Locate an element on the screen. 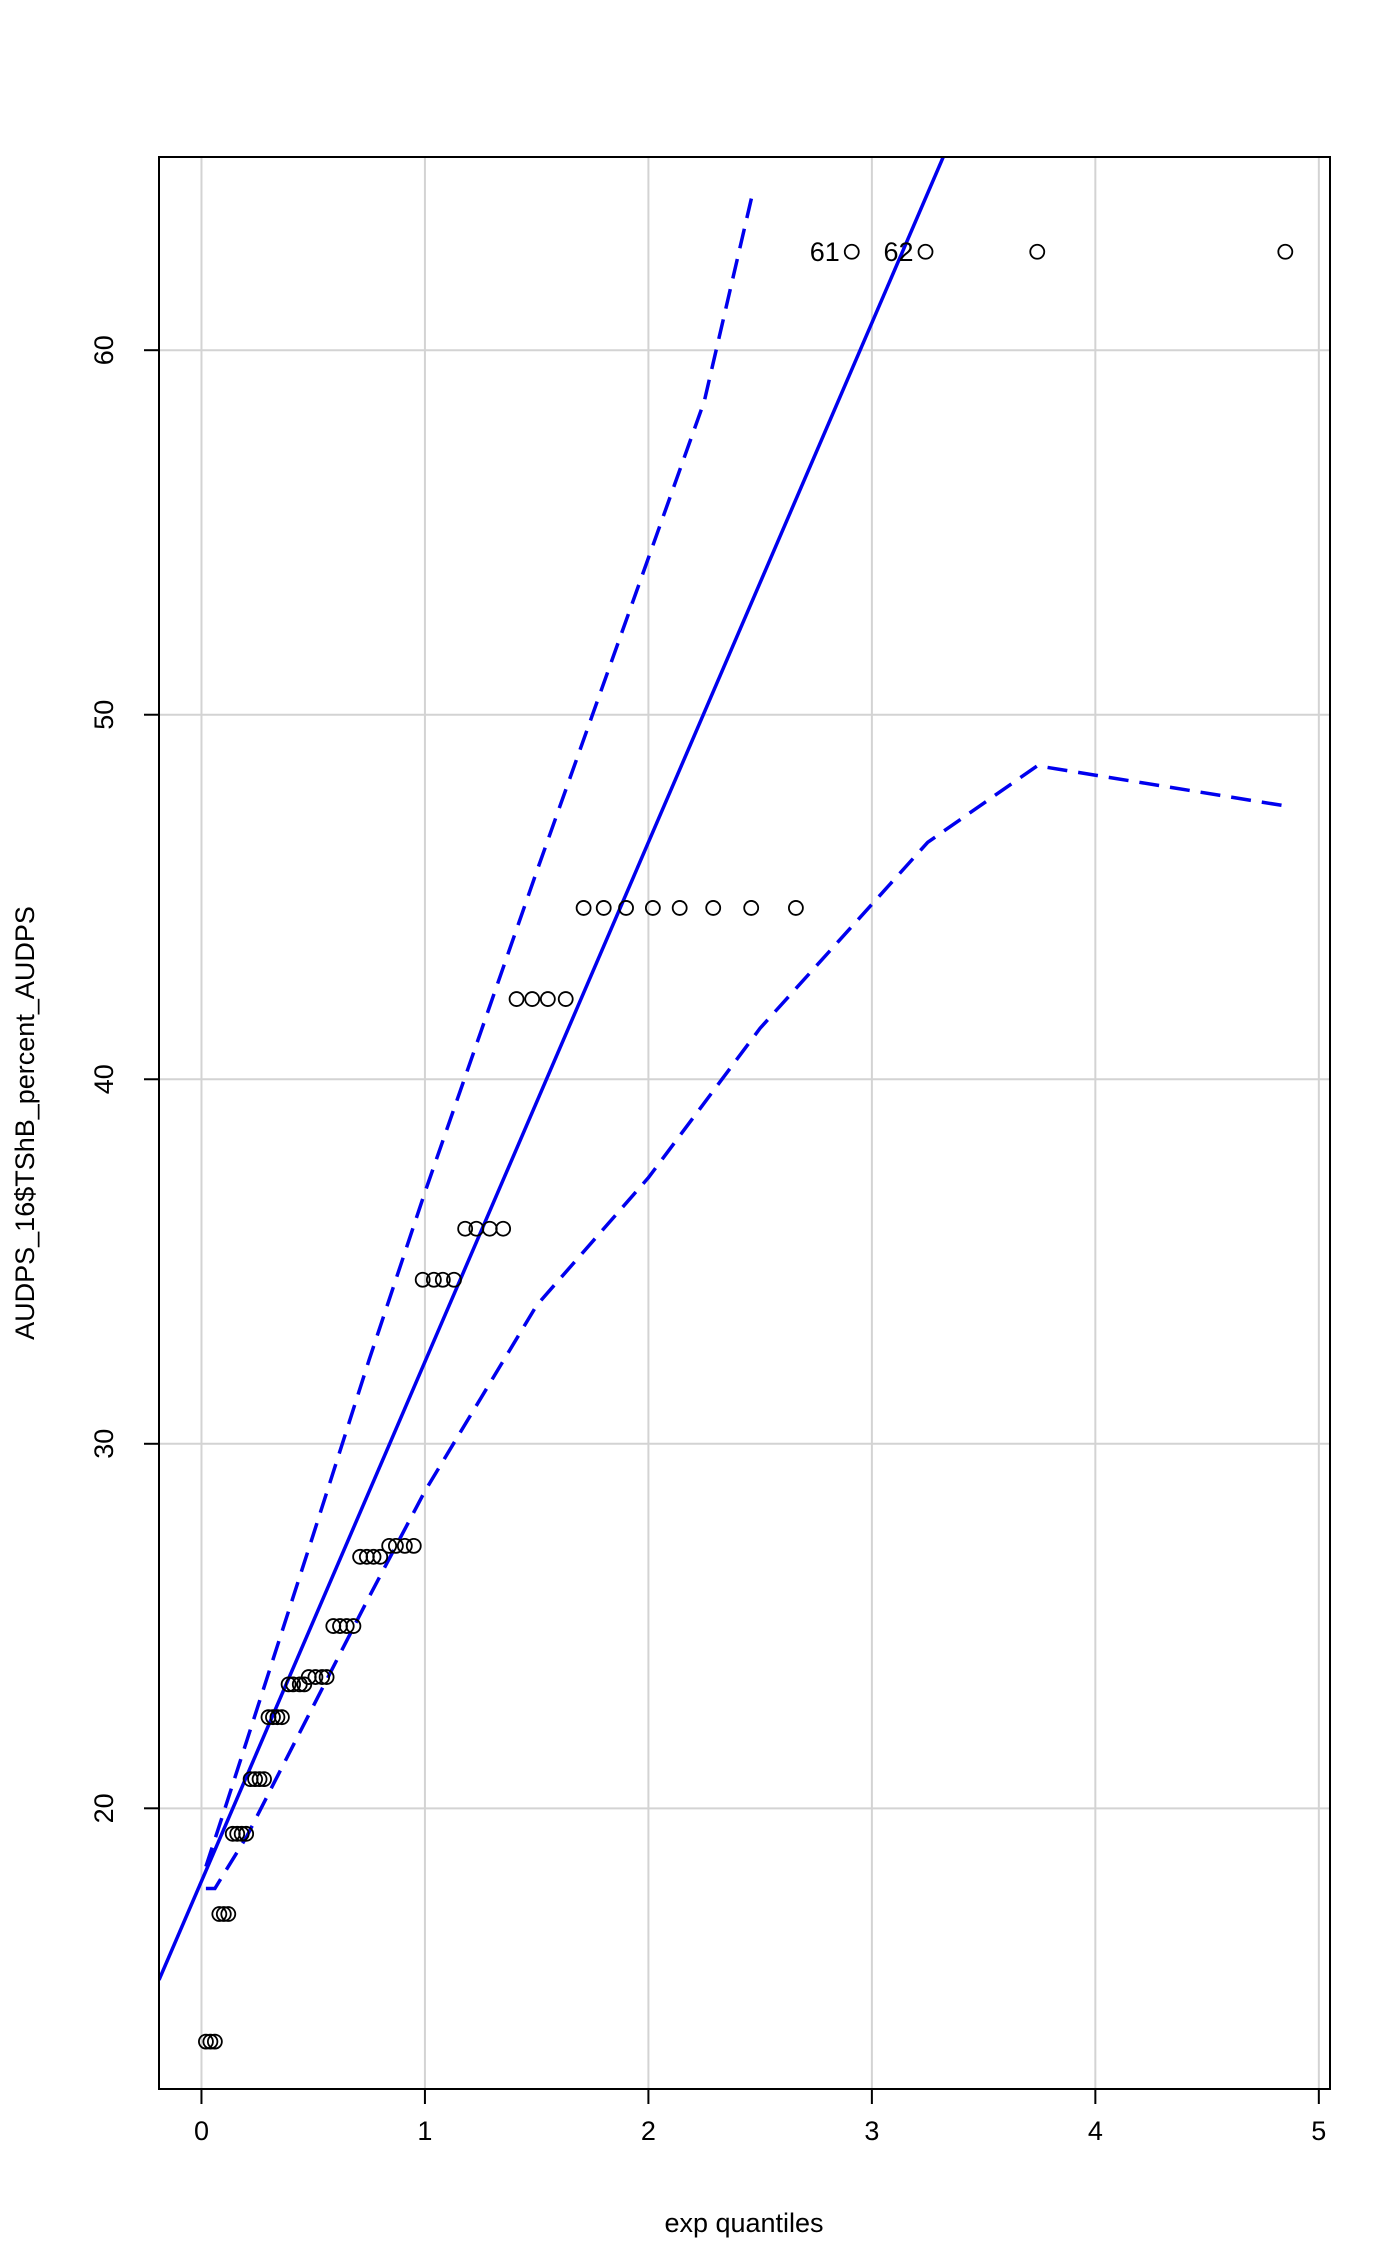 Image resolution: width=1400 pixels, height=2265 pixels. x-tick-label: 3 is located at coordinates (871, 2131).